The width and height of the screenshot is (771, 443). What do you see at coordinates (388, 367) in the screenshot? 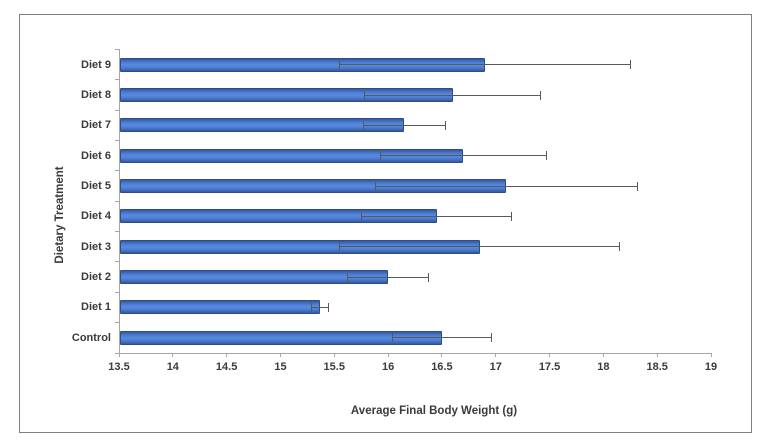
I see `x-tick-label: 16` at bounding box center [388, 367].